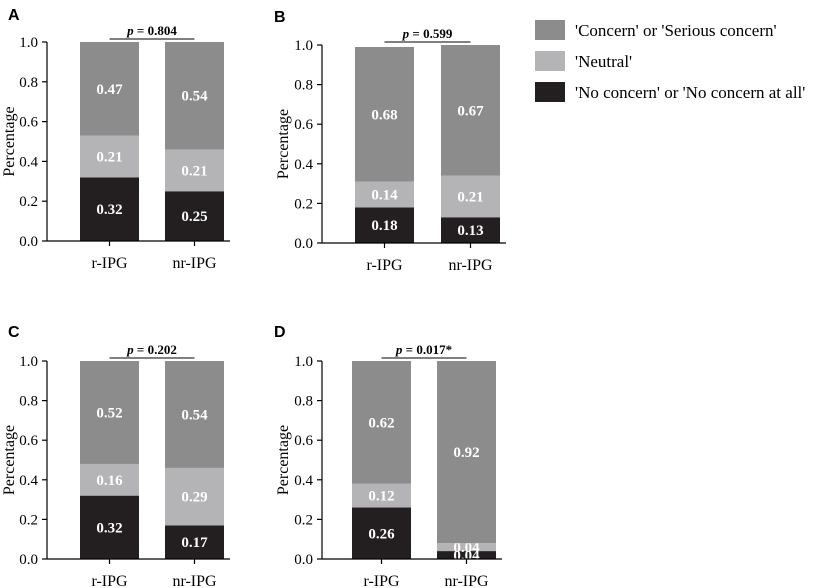  I want to click on data-label-concern: 0.52, so click(109, 413).